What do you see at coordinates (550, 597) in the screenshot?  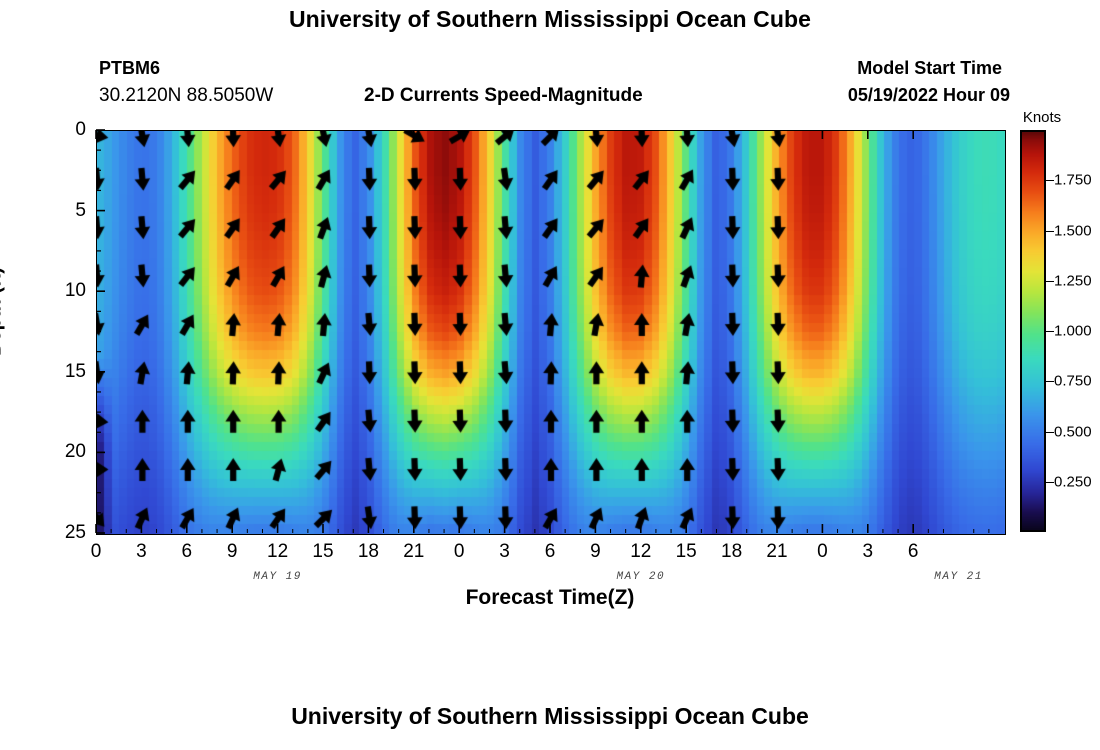 I see `x-axis-label: Forecast Time(Z)` at bounding box center [550, 597].